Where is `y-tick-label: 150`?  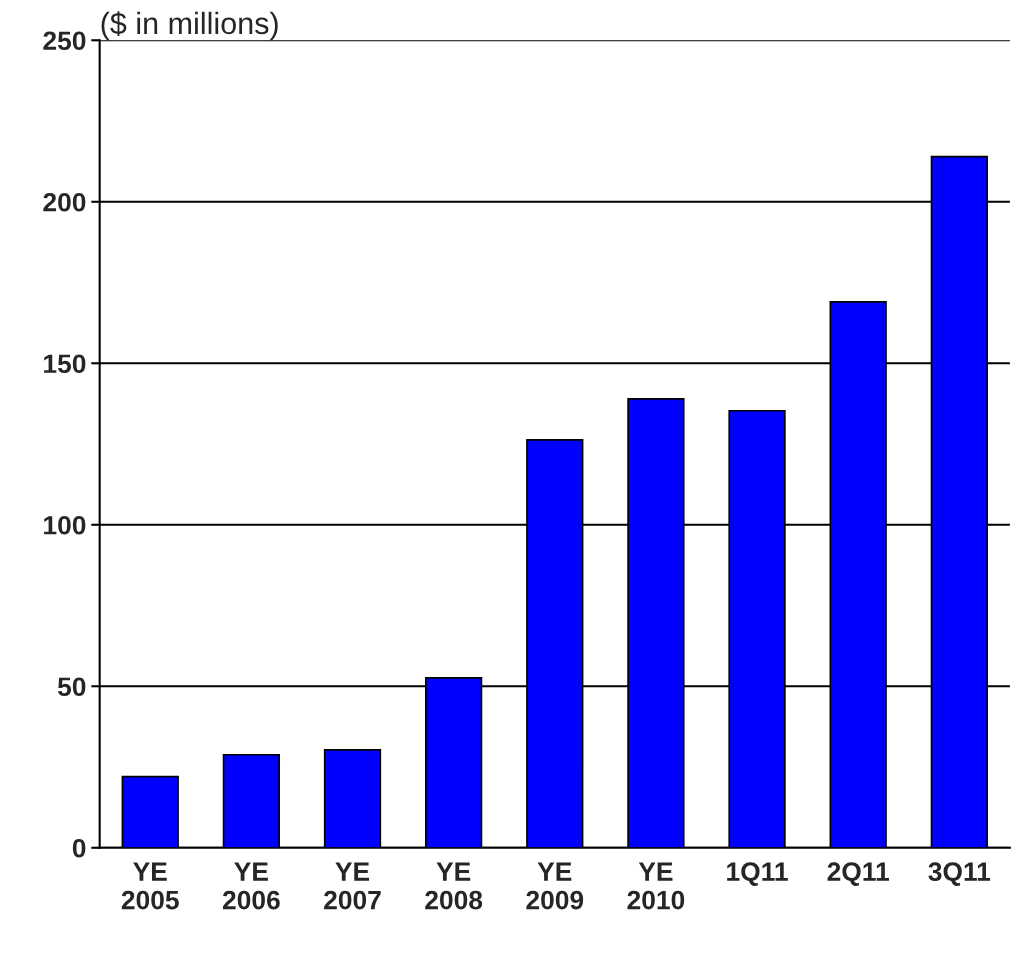
y-tick-label: 150 is located at coordinates (65, 364).